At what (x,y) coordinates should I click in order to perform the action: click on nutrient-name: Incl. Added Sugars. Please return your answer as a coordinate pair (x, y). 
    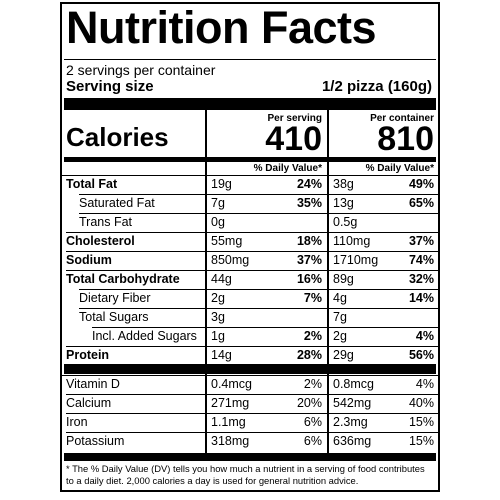
    Looking at the image, I should click on (144, 336).